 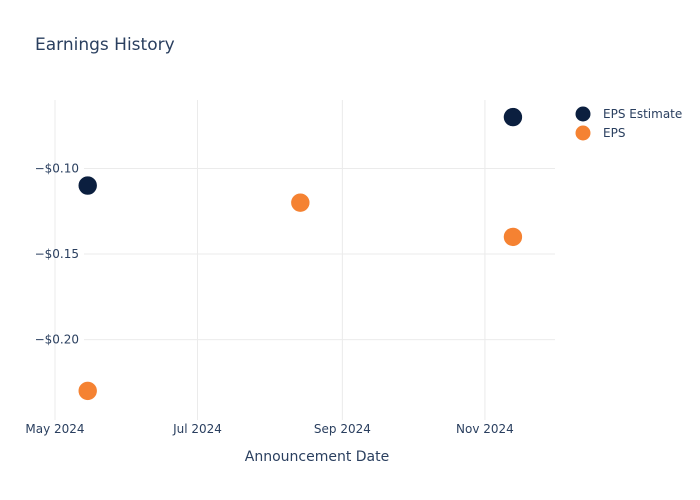 I want to click on legend-item: EPS Estimate, so click(x=629, y=114).